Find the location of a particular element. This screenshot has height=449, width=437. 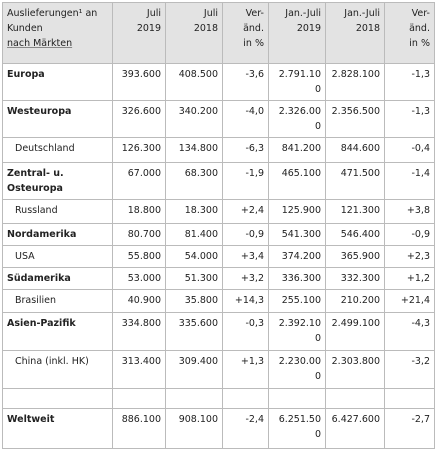

column-header: Juli 2018 is located at coordinates (194, 33).